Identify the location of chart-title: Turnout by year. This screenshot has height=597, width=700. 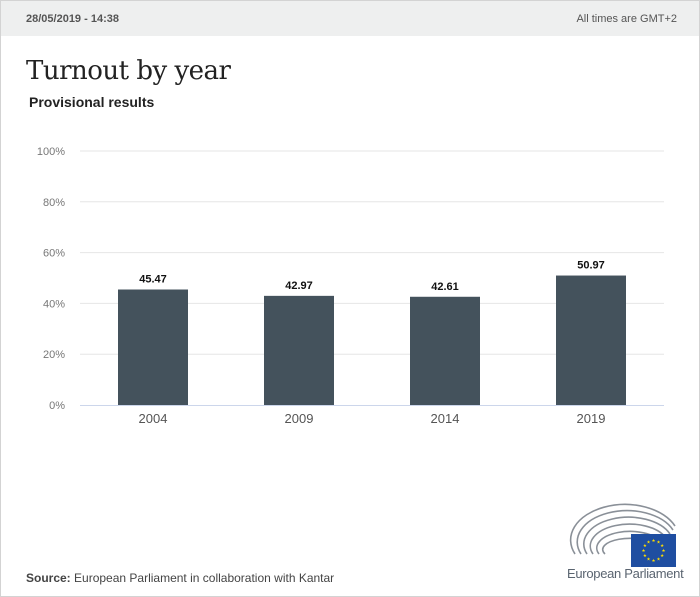
(128, 71).